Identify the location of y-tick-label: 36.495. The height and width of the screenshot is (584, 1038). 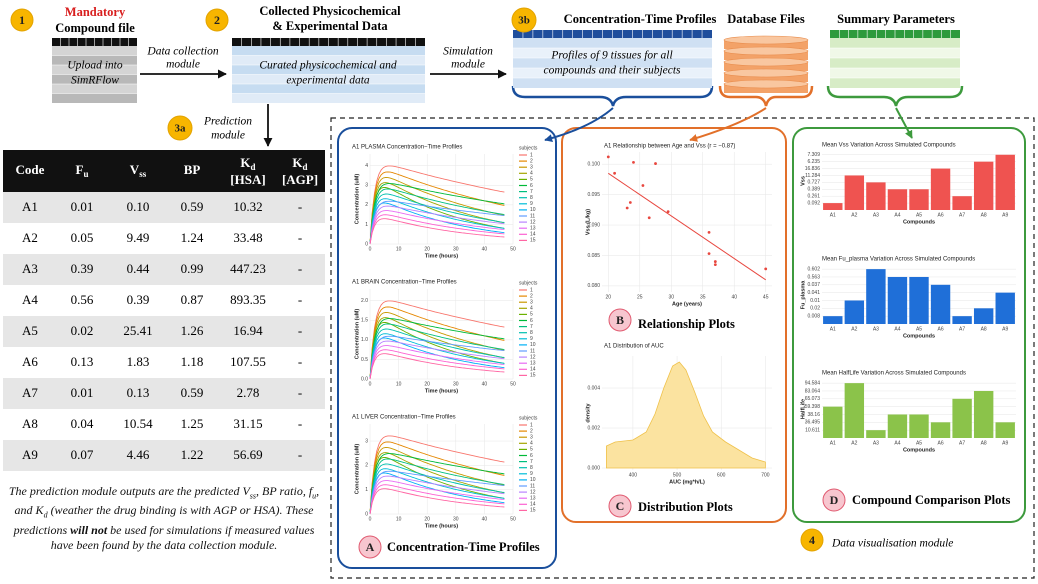
(813, 423).